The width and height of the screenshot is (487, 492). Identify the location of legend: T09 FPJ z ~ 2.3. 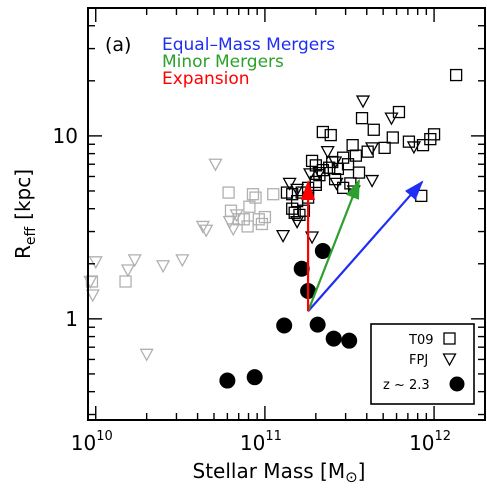
(422, 364).